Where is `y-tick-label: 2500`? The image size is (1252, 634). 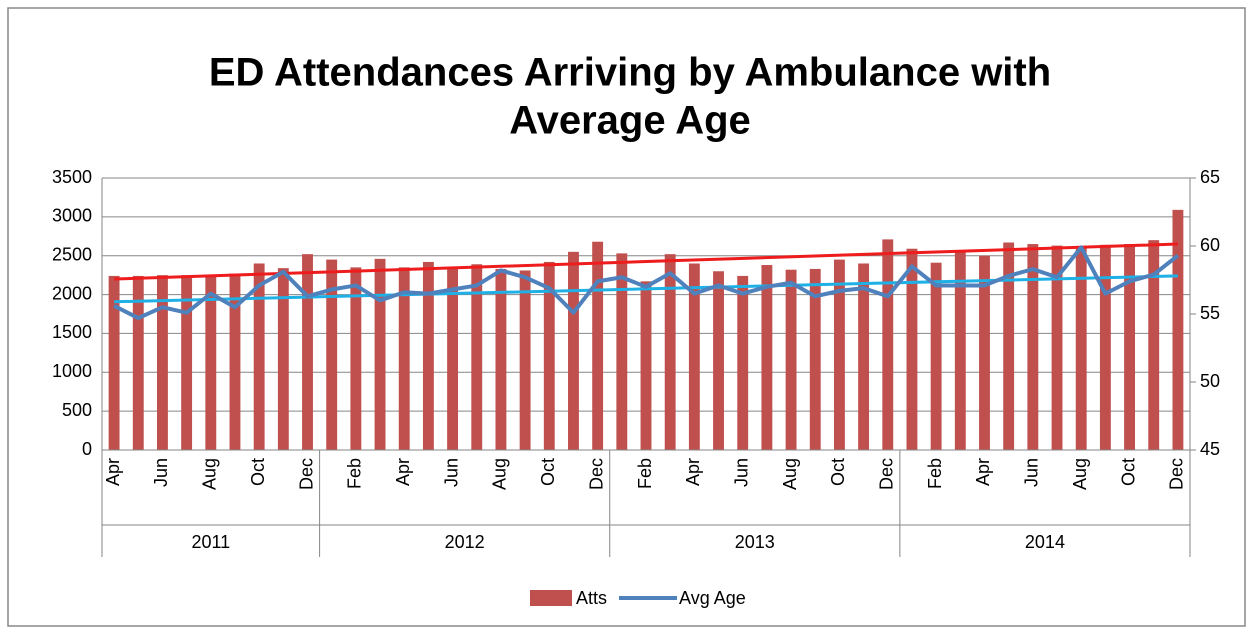
y-tick-label: 2500 is located at coordinates (72, 254).